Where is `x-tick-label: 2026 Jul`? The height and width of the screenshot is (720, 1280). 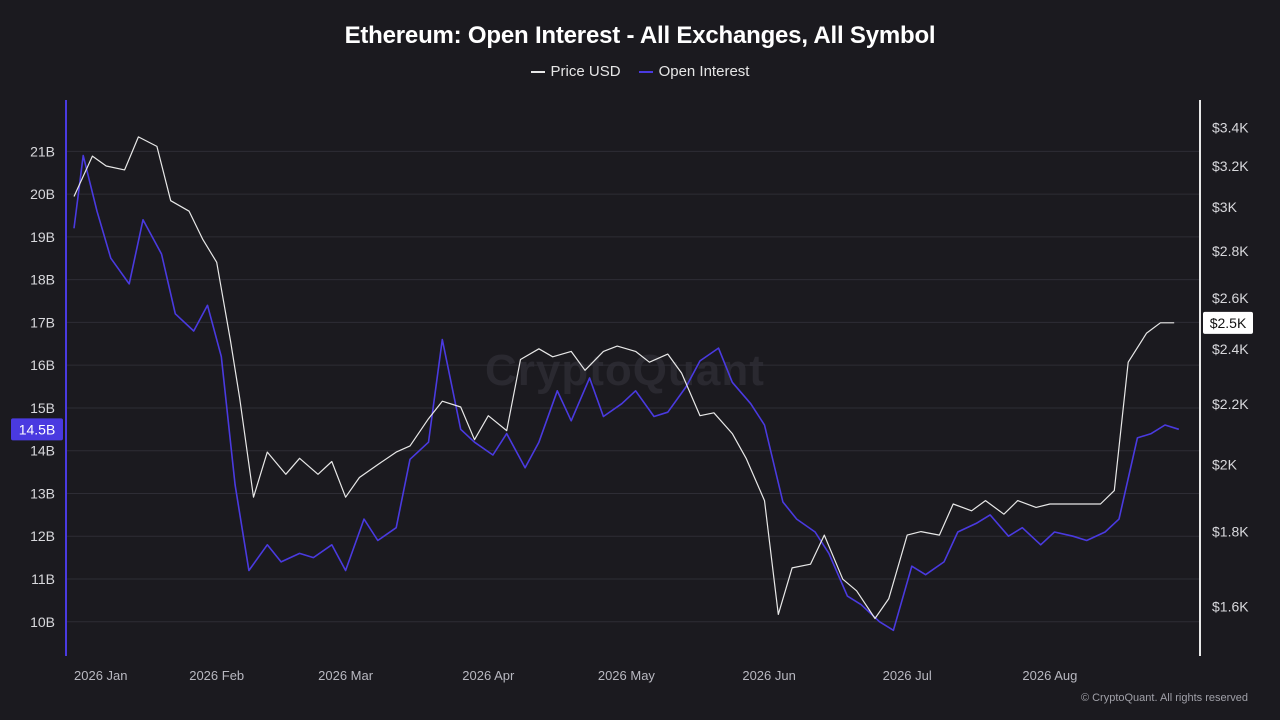
x-tick-label: 2026 Jul is located at coordinates (907, 675).